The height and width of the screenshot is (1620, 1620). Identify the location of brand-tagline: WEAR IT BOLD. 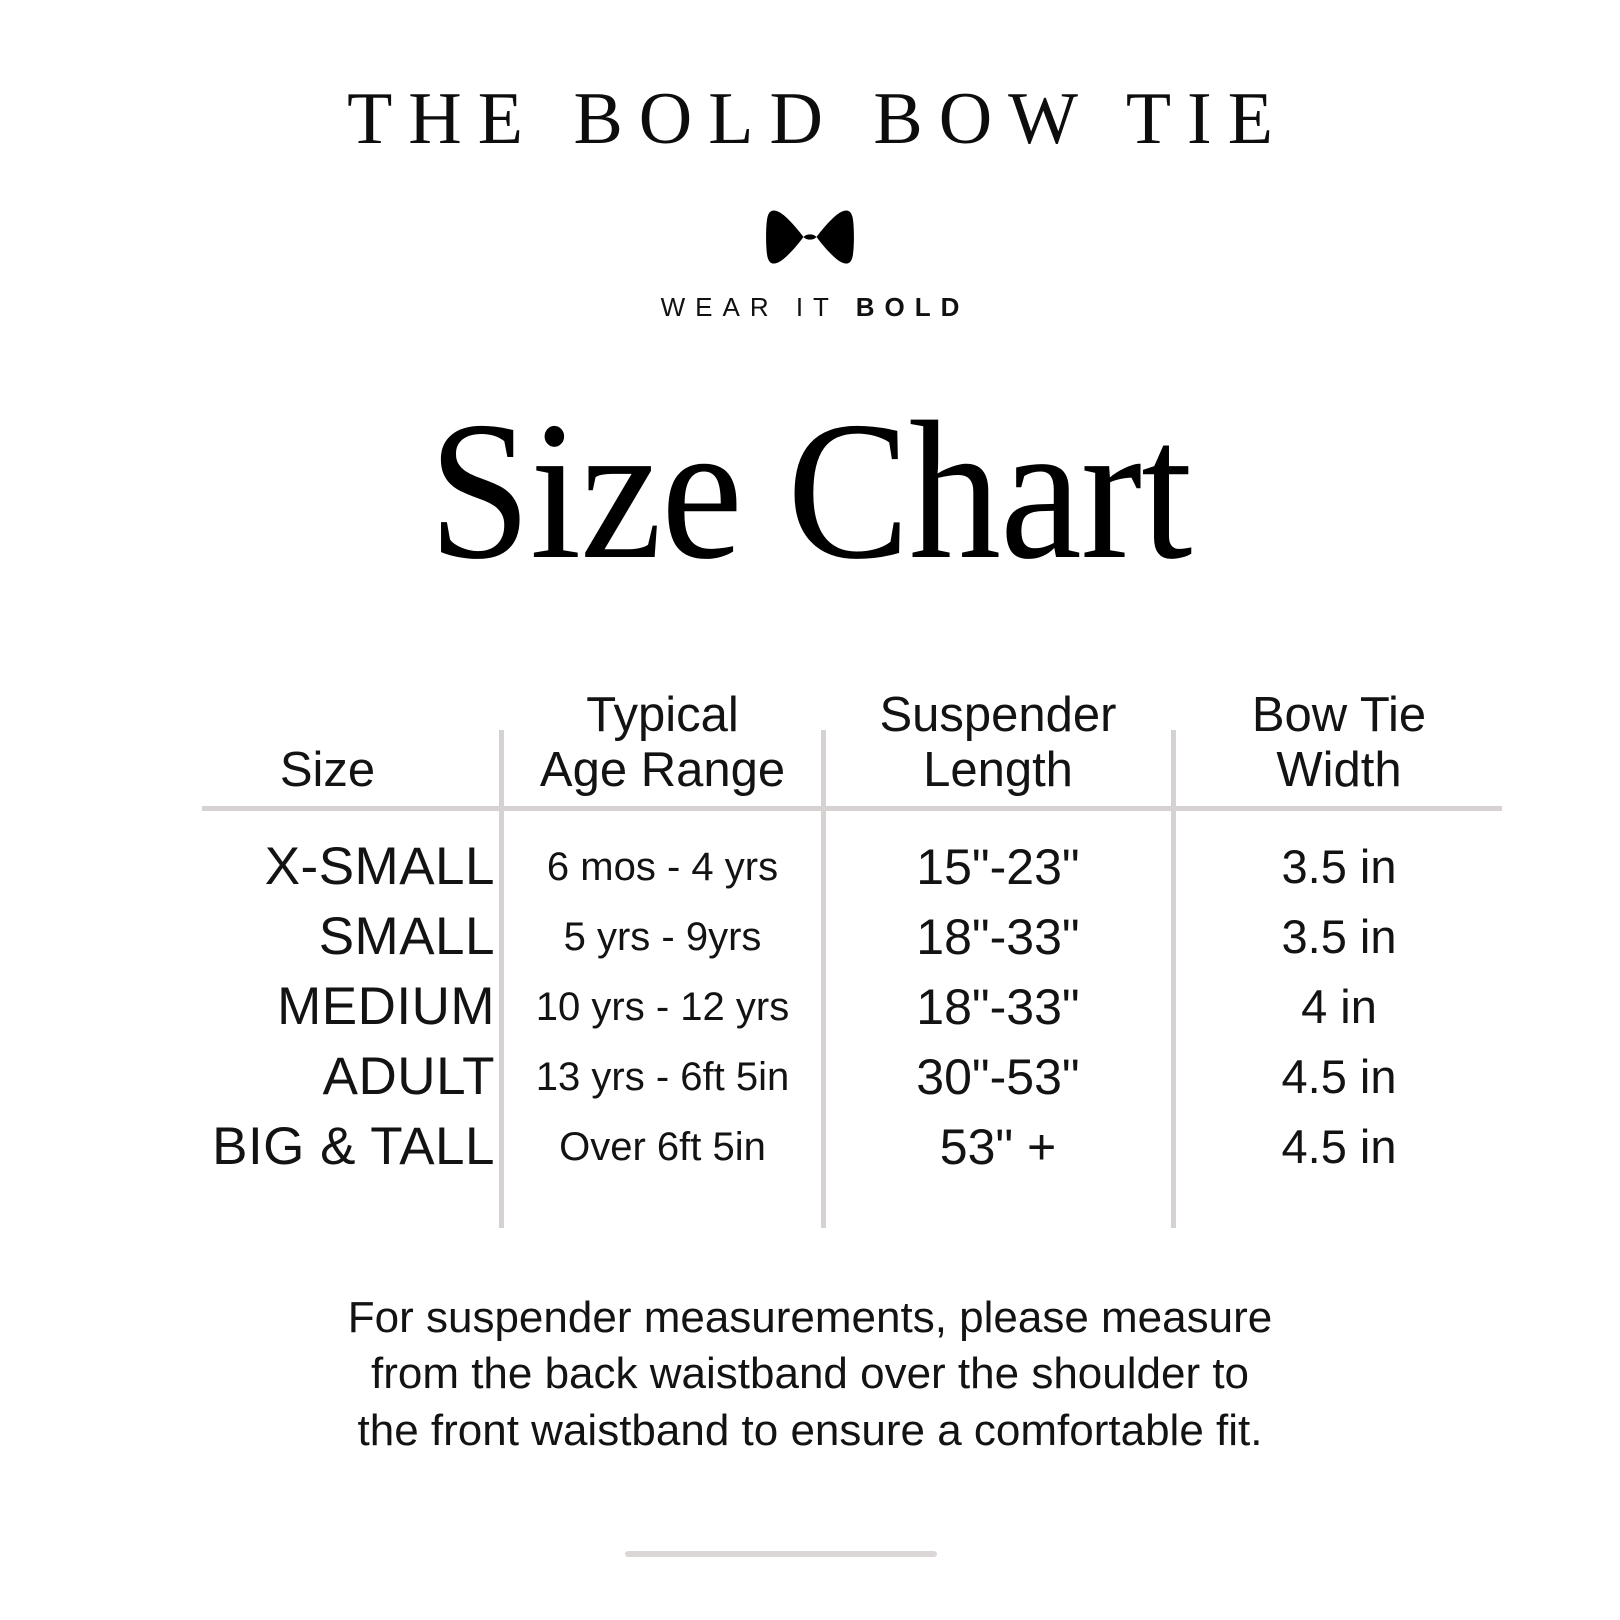
(810, 307).